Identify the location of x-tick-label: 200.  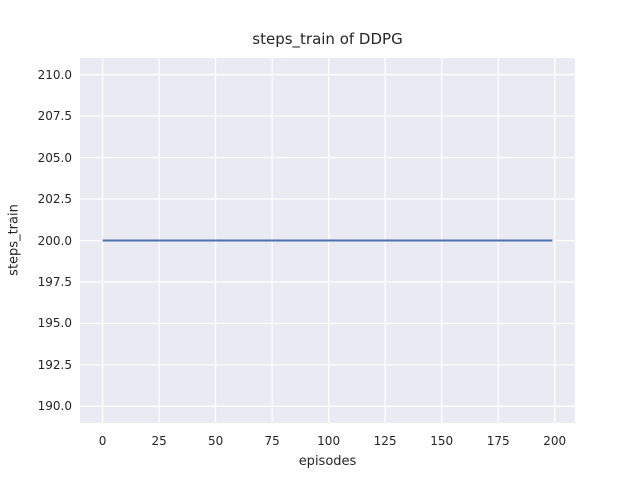
(555, 441).